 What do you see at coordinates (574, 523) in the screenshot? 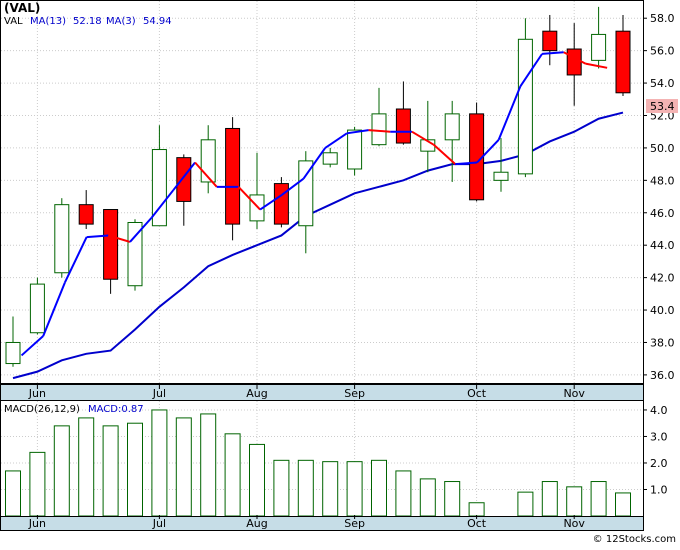
I see `month-label: Nov` at bounding box center [574, 523].